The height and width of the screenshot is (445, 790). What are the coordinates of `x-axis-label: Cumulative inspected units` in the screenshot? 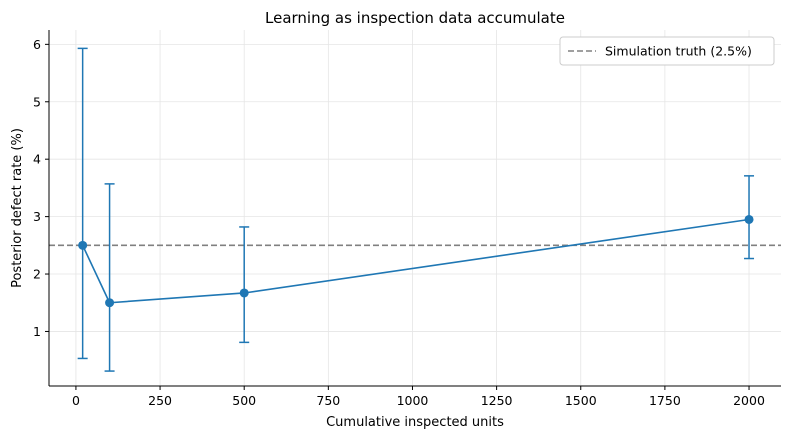 It's located at (415, 422).